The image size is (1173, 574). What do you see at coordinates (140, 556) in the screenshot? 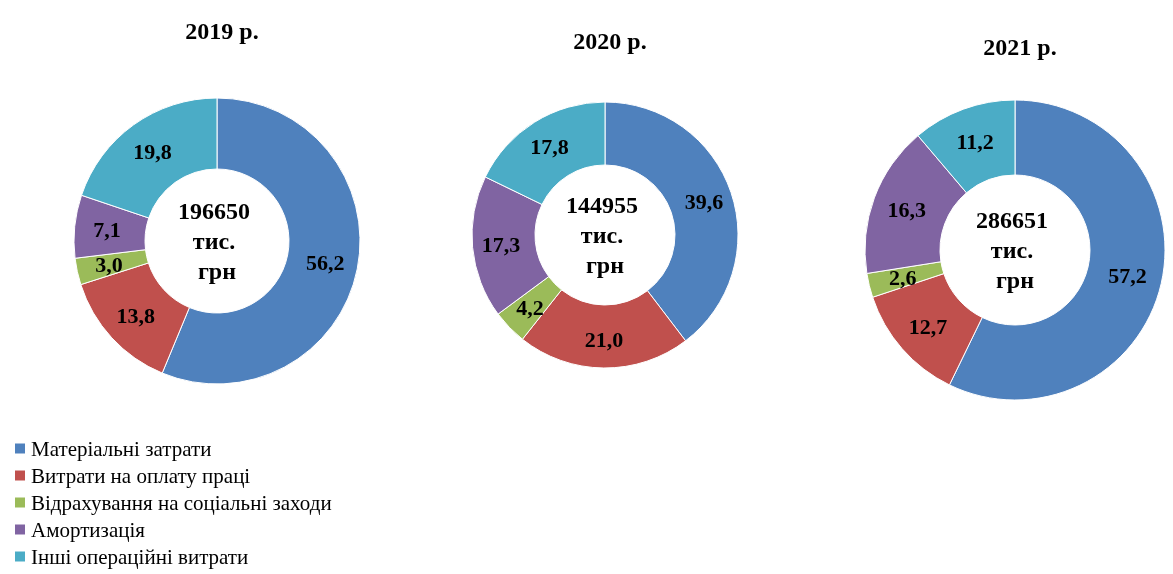
I see `legend-label: Інші операційні витрати` at bounding box center [140, 556].